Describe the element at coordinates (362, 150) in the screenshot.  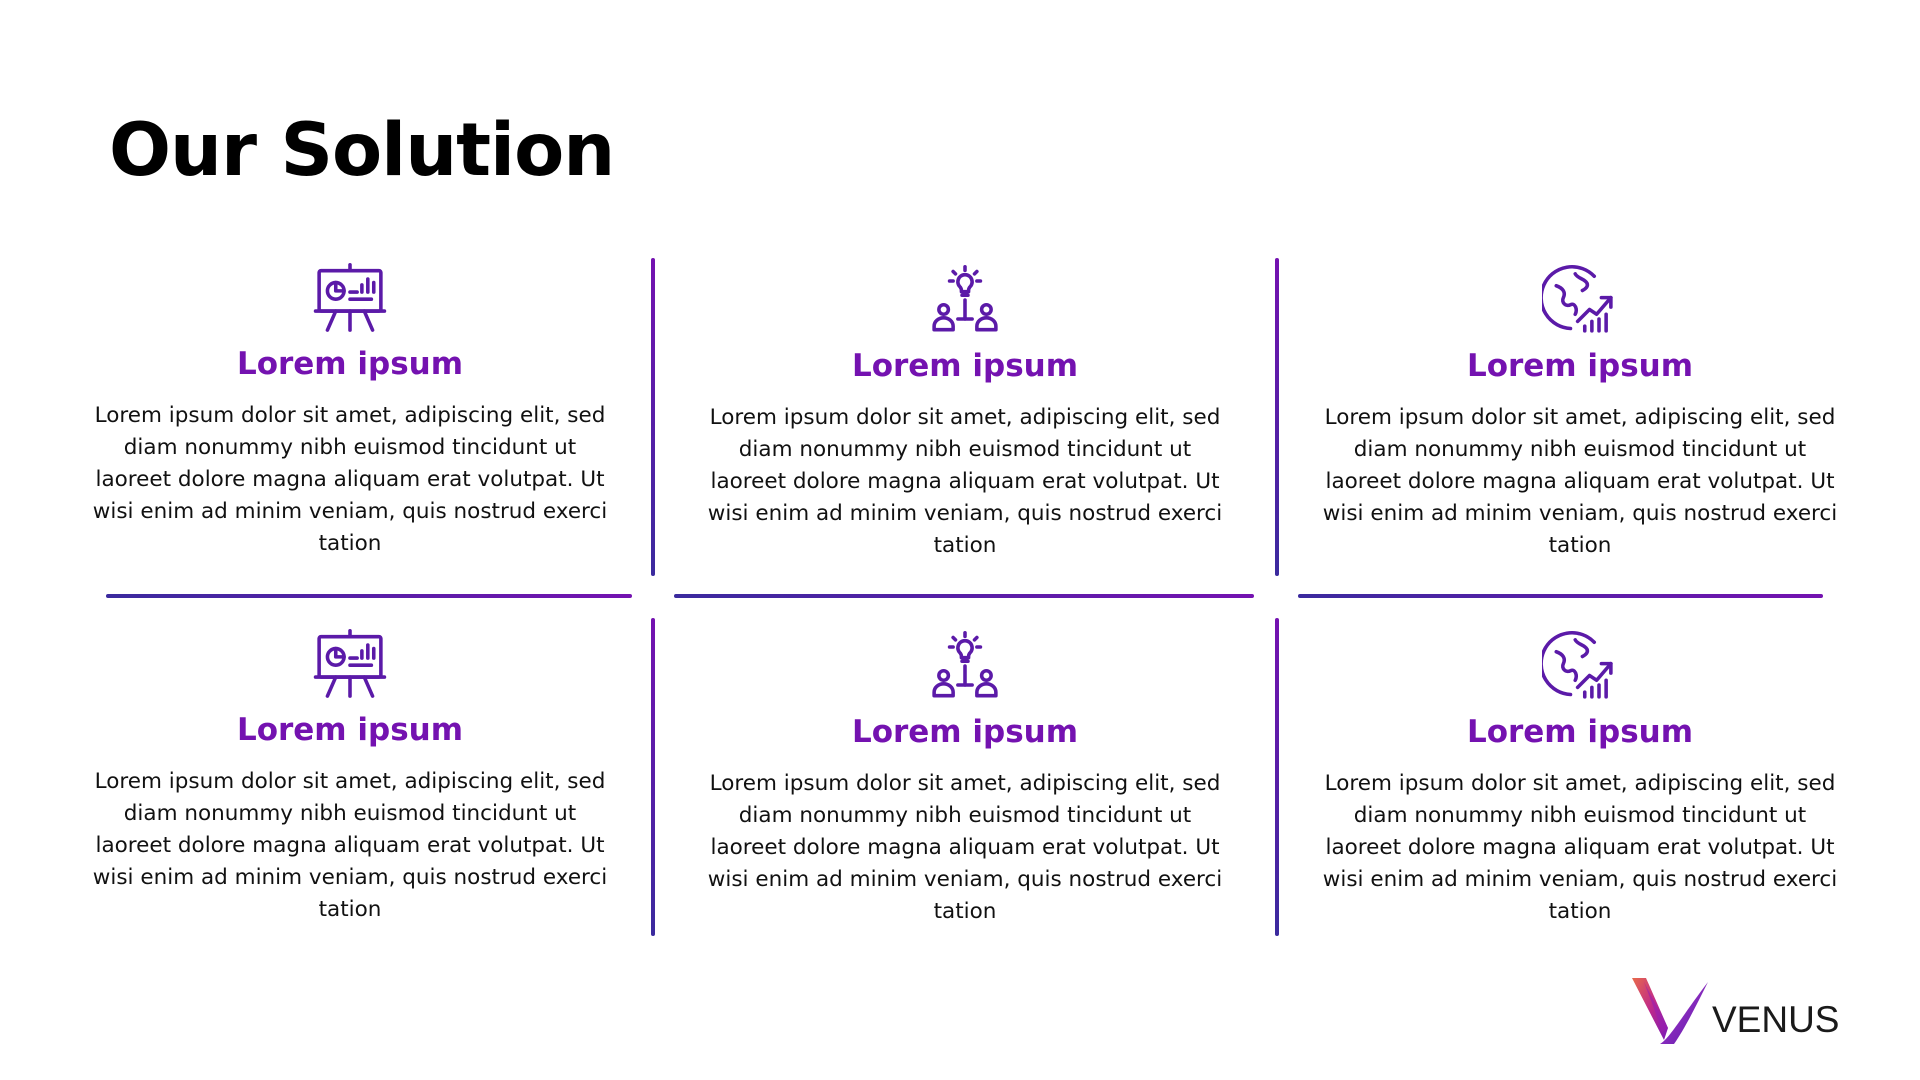
I see `page-title: Our Solution` at that location.